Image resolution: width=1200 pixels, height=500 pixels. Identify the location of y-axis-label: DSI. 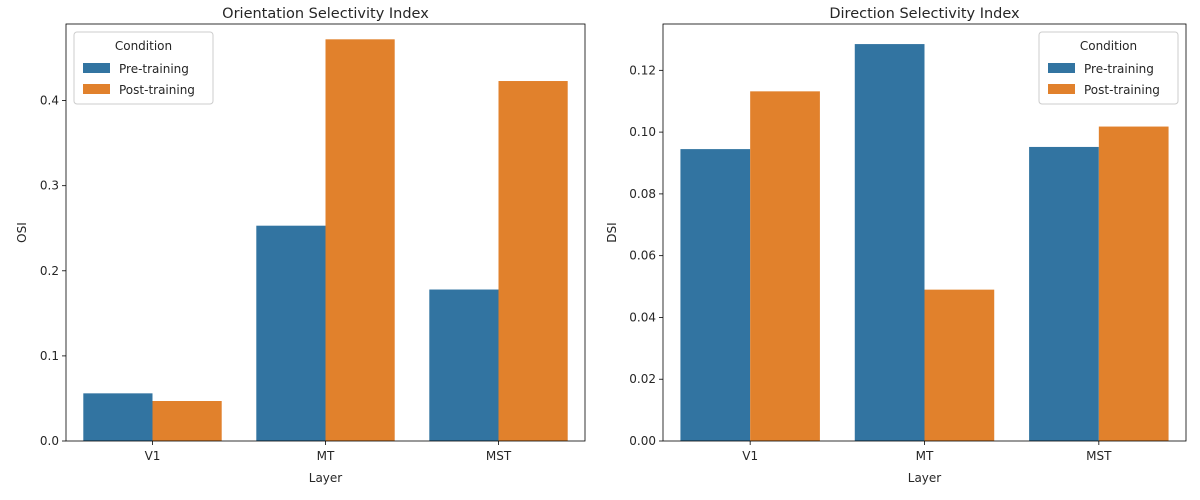
(612, 232).